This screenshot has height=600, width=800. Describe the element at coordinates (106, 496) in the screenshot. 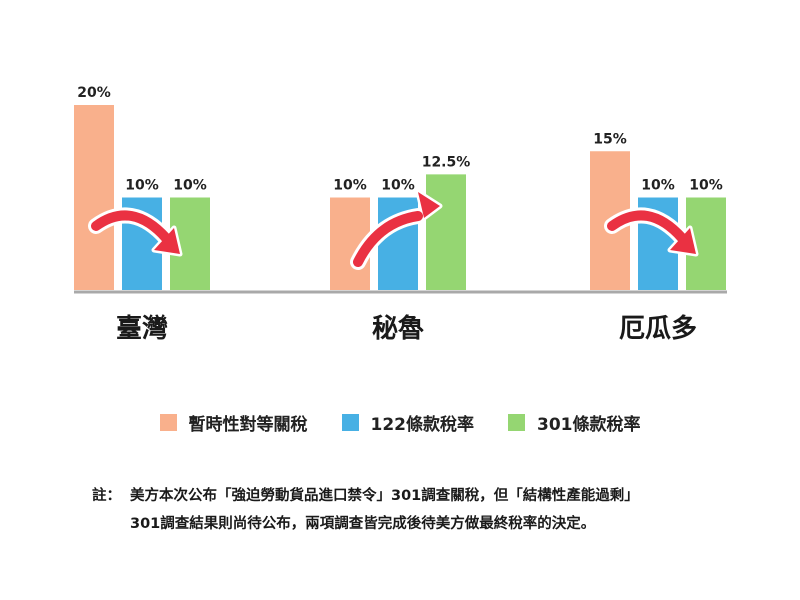

I see `note-prefix: 註：` at that location.